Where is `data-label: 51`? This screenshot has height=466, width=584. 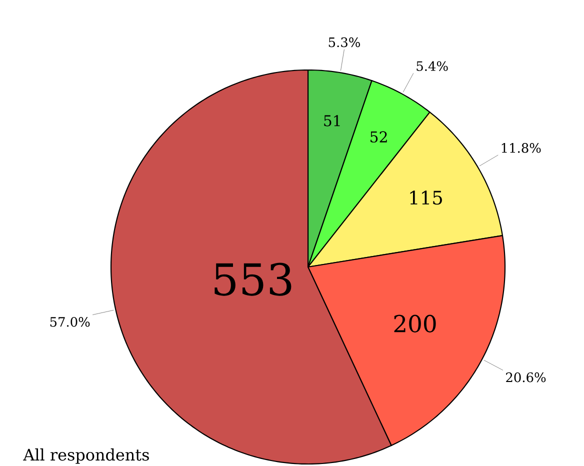 data-label: 51 is located at coordinates (332, 120).